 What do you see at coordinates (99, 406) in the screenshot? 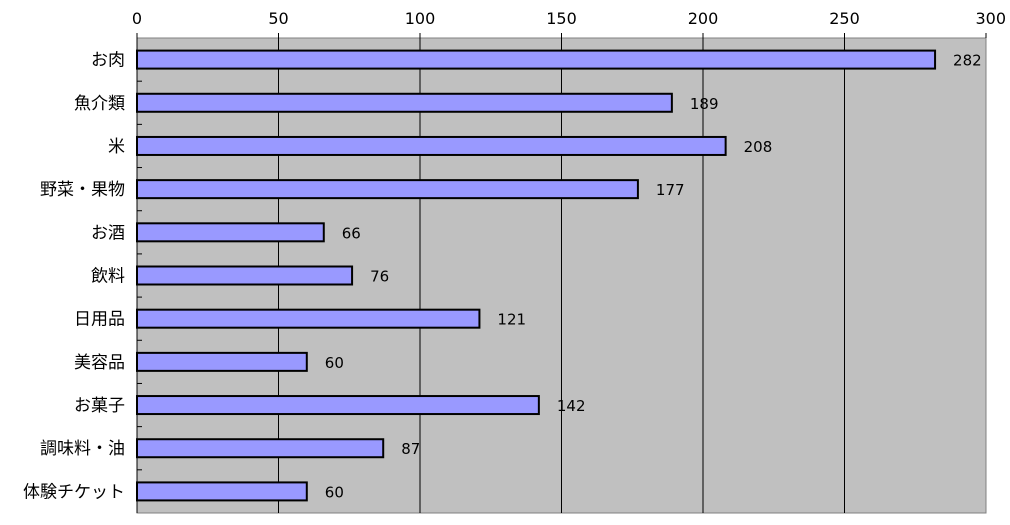
I see `category-label: お菓子` at bounding box center [99, 406].